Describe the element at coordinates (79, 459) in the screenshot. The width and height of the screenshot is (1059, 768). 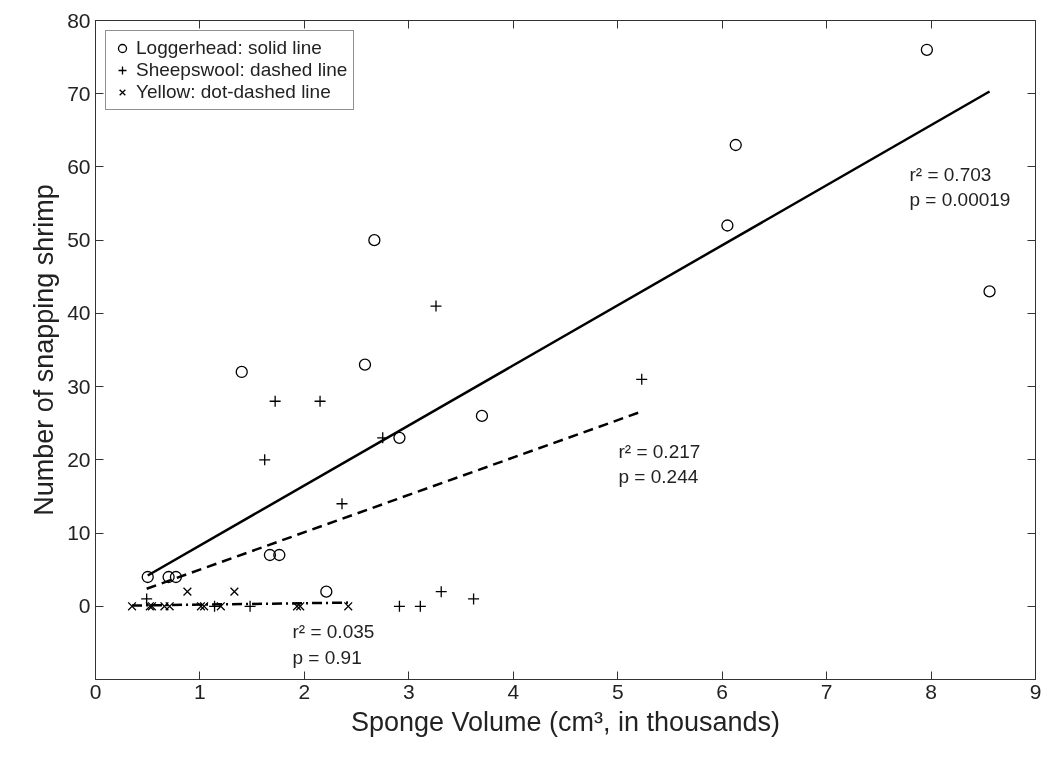
I see `y-tick-label: 20` at that location.